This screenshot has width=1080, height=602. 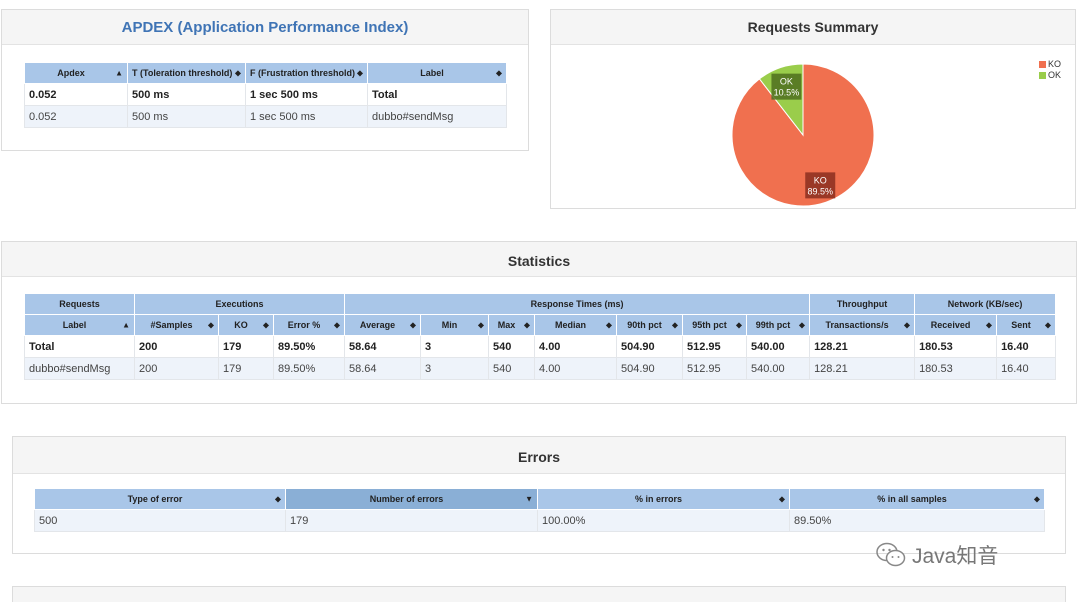 I want to click on group-executions: Executions, so click(x=239, y=304).